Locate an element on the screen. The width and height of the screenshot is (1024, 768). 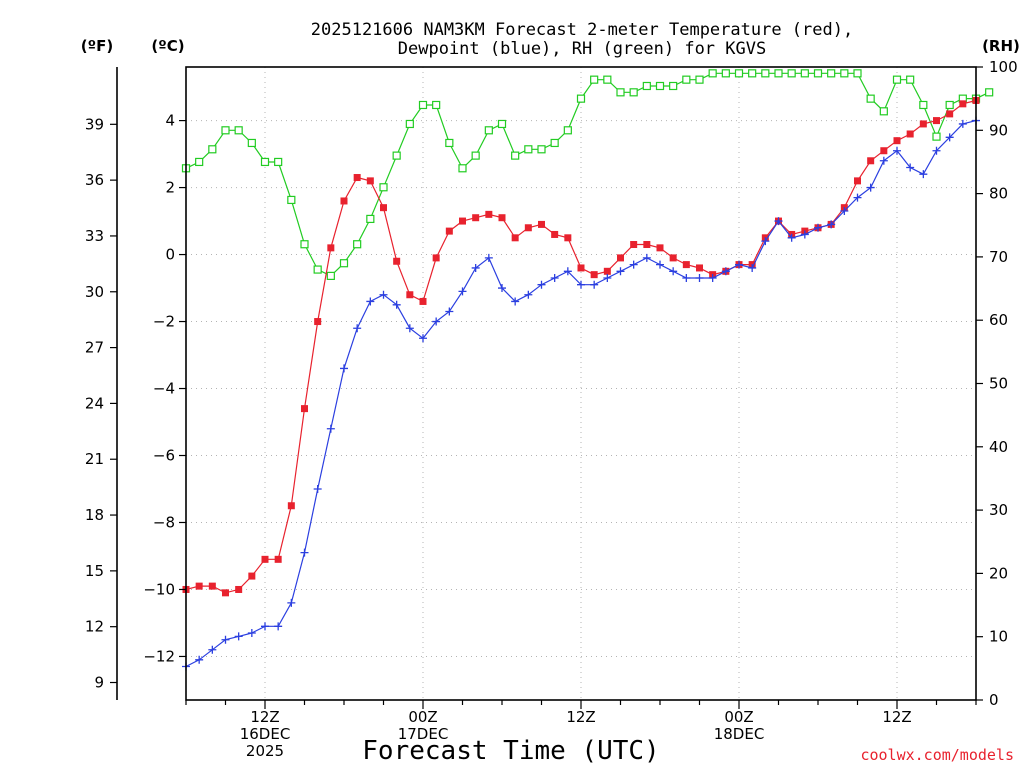
x-tick-label: 18DEC is located at coordinates (739, 734).